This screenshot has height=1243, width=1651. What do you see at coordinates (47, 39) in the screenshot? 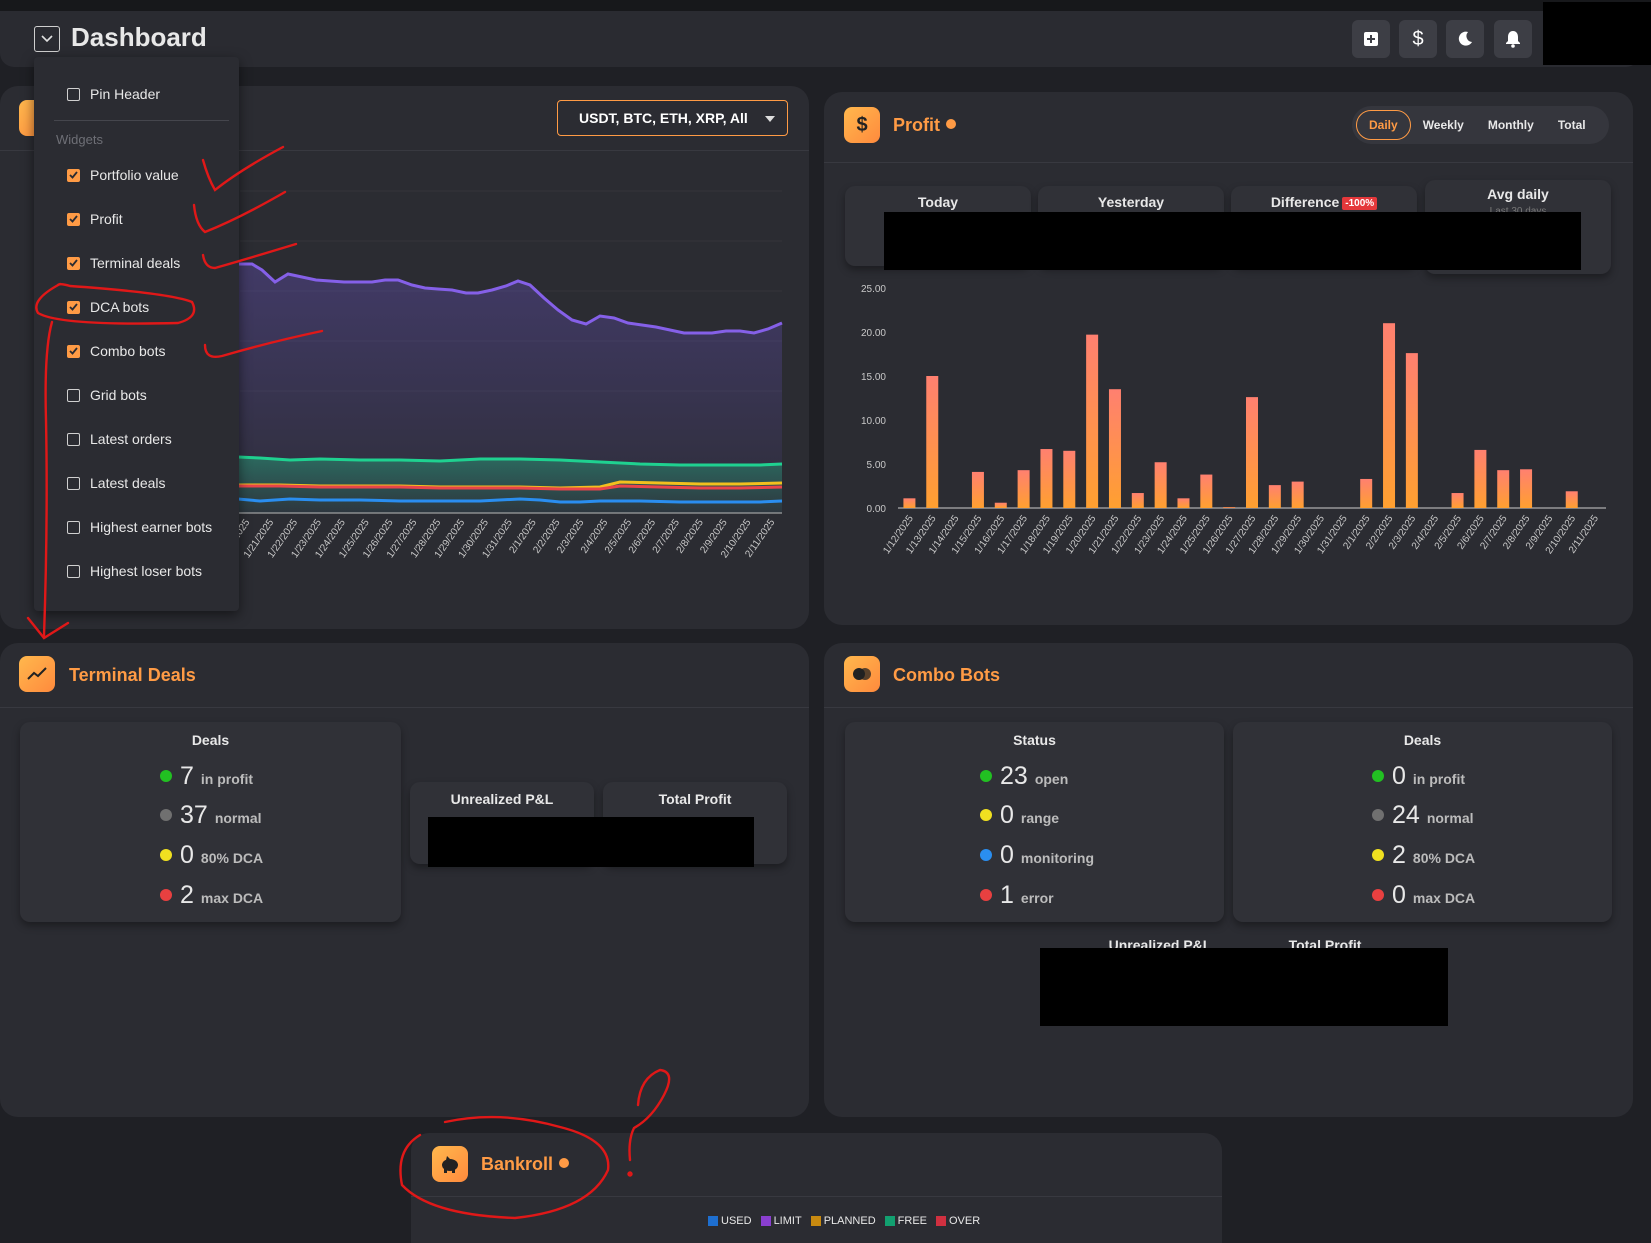
I see `collapse-widgets-button` at bounding box center [47, 39].